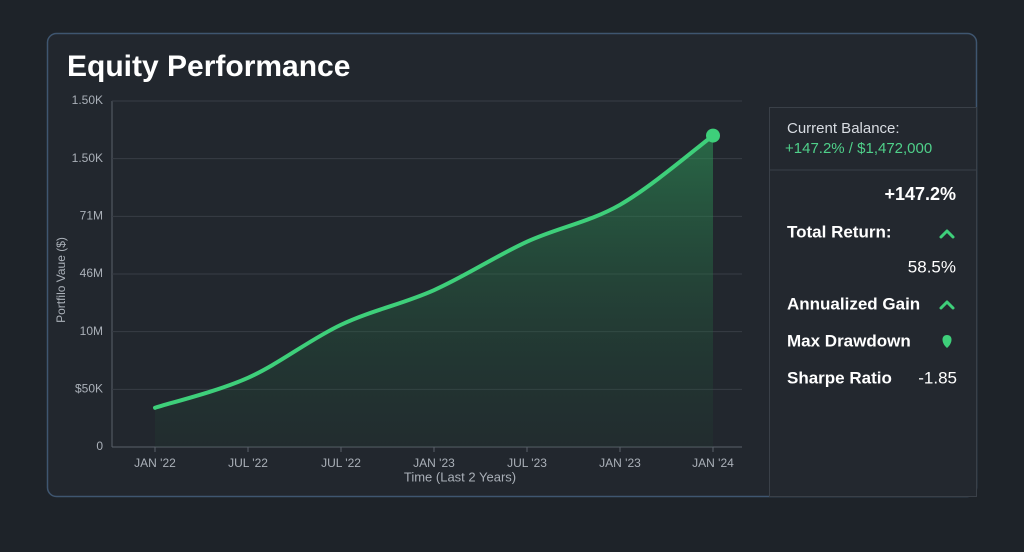 This screenshot has width=1024, height=552. I want to click on drawdown-icon, so click(947, 341).